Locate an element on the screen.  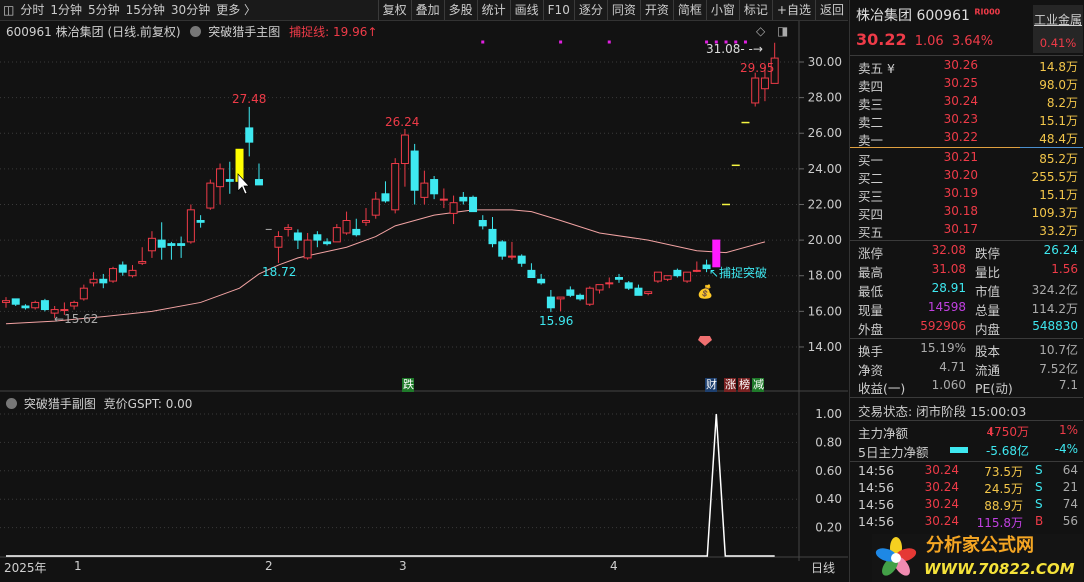
event-marker: 减 is located at coordinates (758, 385).